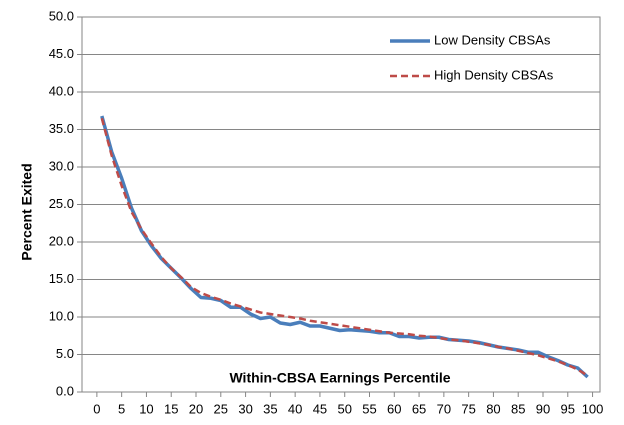 The width and height of the screenshot is (624, 425). What do you see at coordinates (61, 128) in the screenshot?
I see `y-tick-label: 35.0` at bounding box center [61, 128].